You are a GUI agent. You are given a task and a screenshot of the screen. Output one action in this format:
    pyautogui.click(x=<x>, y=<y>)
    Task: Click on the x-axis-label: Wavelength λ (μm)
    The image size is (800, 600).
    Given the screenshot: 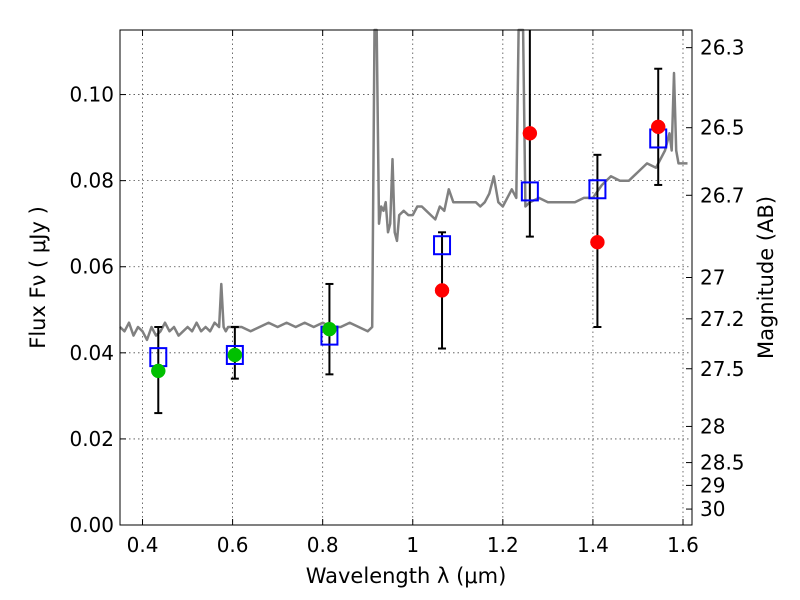 What is the action you would take?
    pyautogui.click(x=406, y=576)
    